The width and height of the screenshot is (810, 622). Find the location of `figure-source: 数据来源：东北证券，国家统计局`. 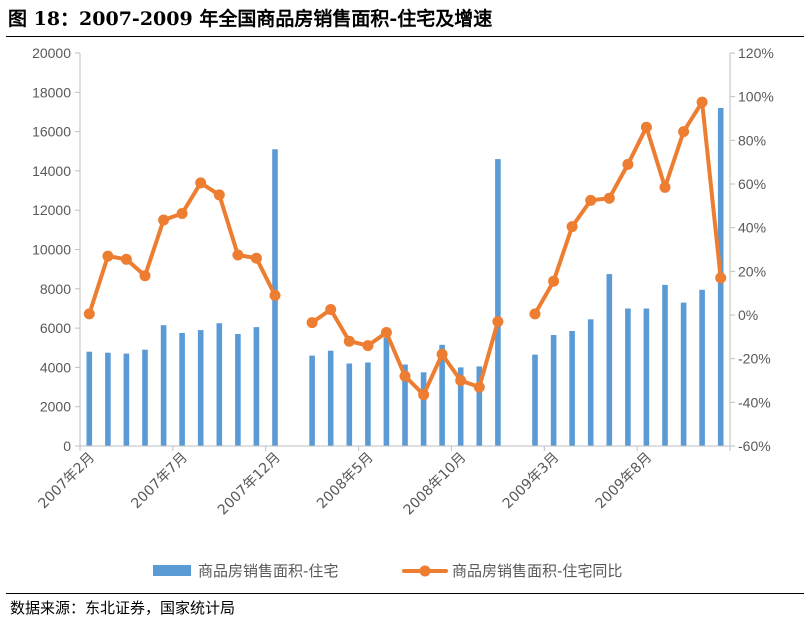

figure-source: 数据来源：东北证券，国家统计局 is located at coordinates (123, 608).